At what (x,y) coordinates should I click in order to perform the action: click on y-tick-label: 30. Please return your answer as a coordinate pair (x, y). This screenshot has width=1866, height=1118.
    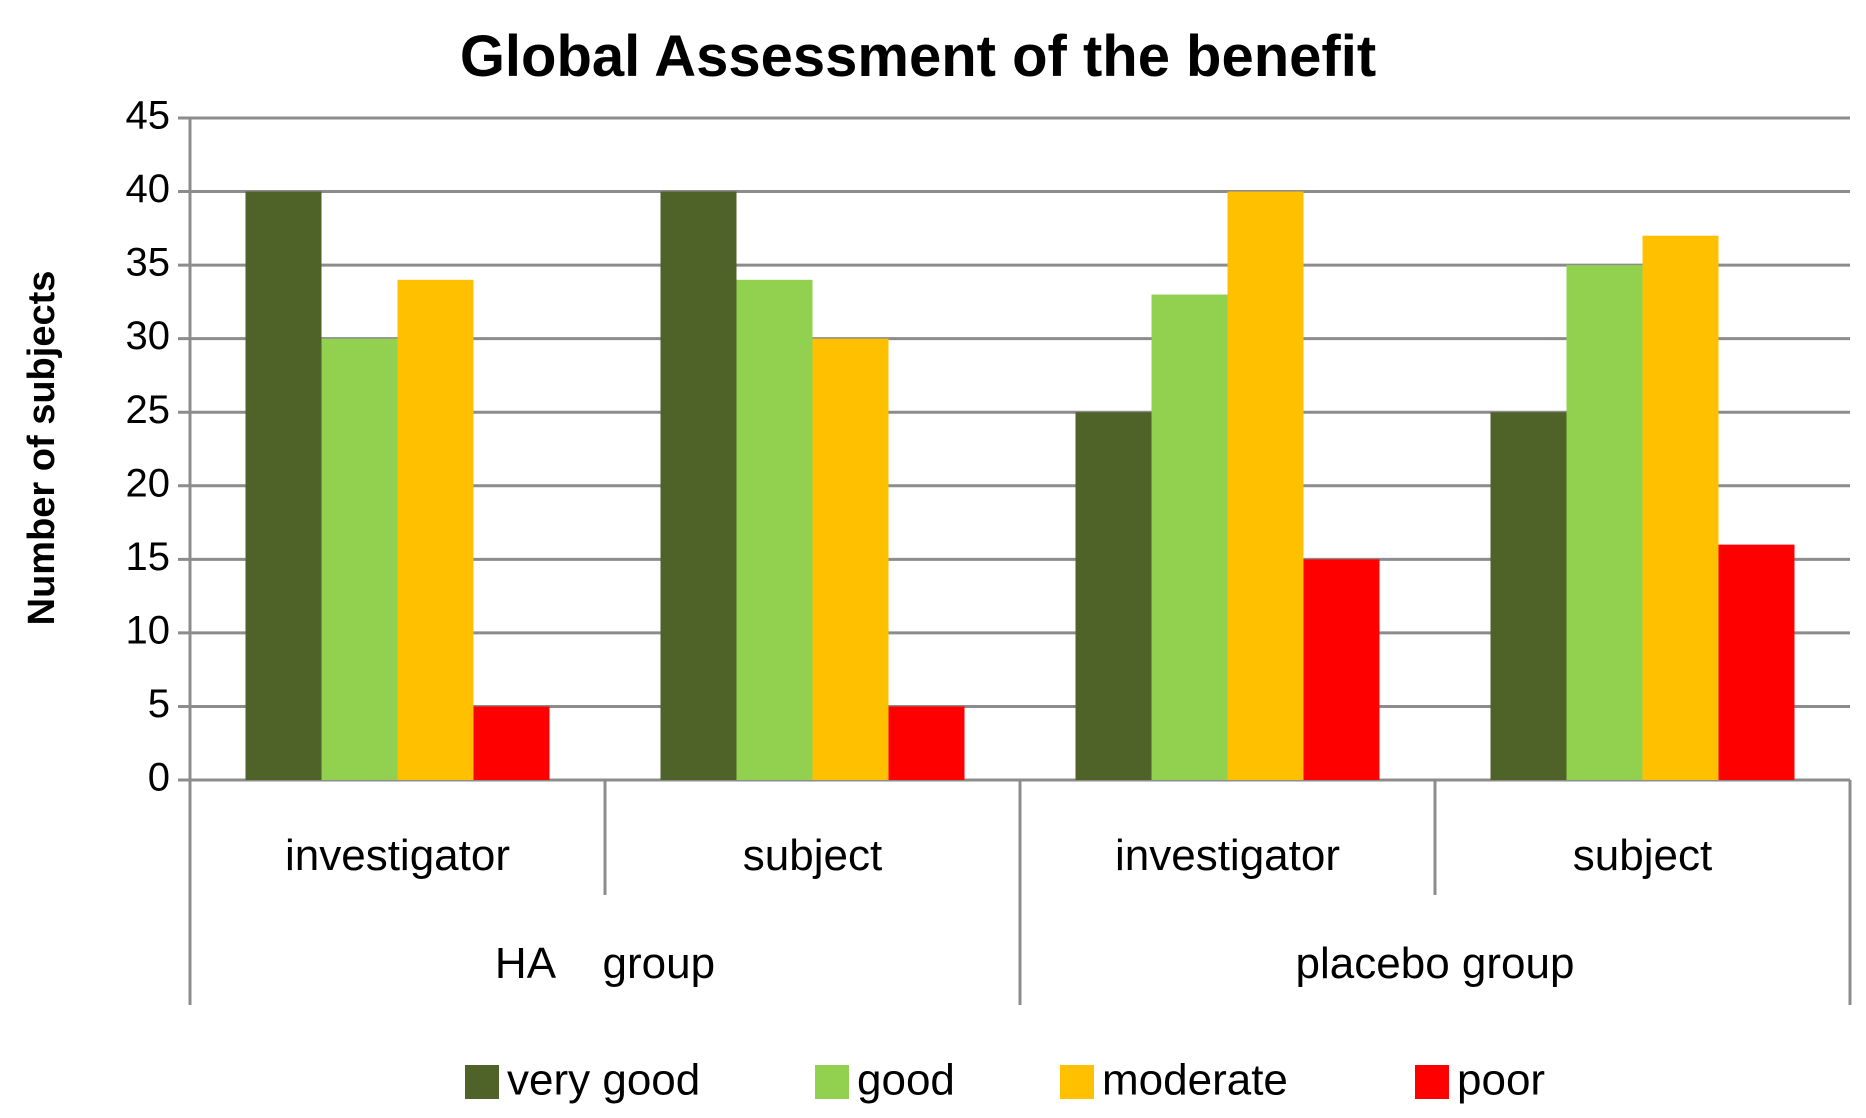
    Looking at the image, I should click on (148, 336).